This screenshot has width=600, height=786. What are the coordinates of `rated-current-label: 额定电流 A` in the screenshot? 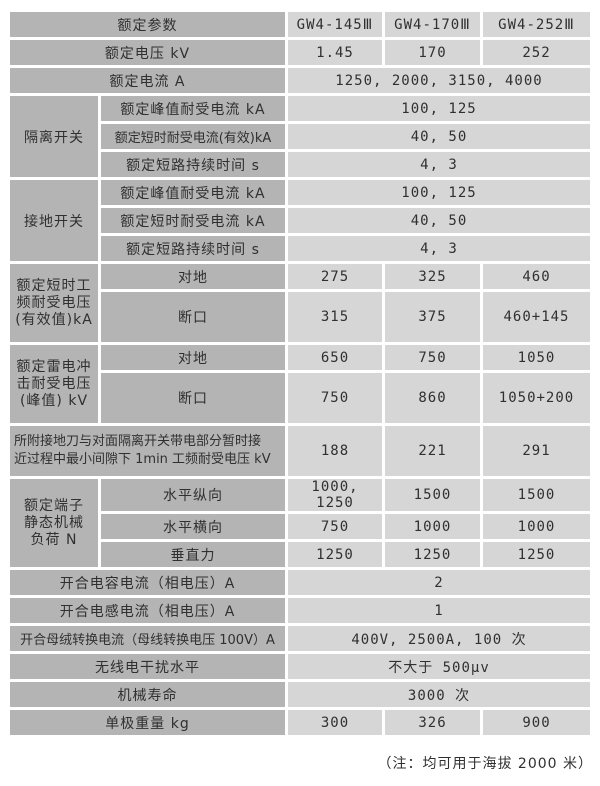 It's located at (147, 80).